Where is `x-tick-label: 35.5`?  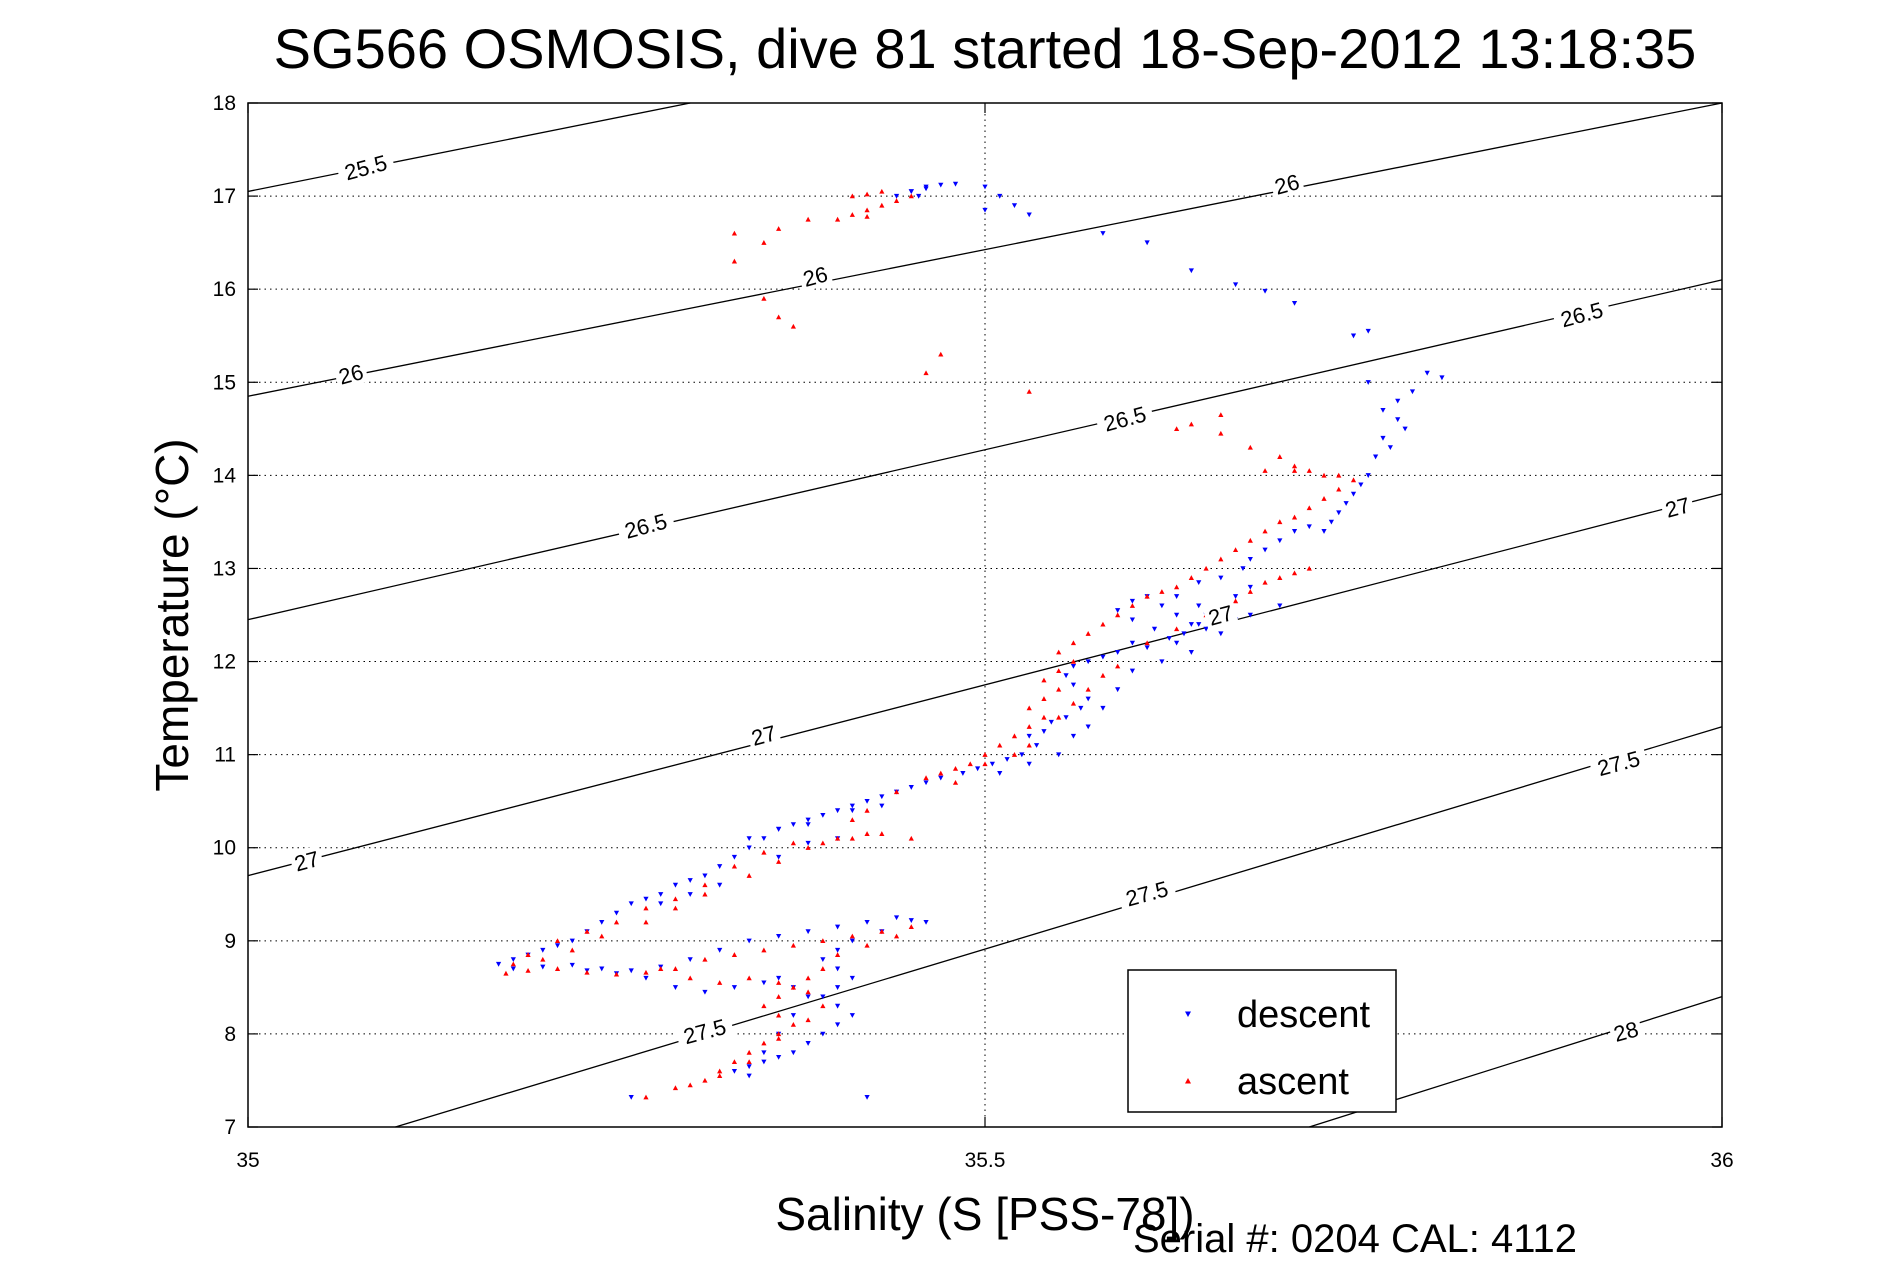 x-tick-label: 35.5 is located at coordinates (985, 1160).